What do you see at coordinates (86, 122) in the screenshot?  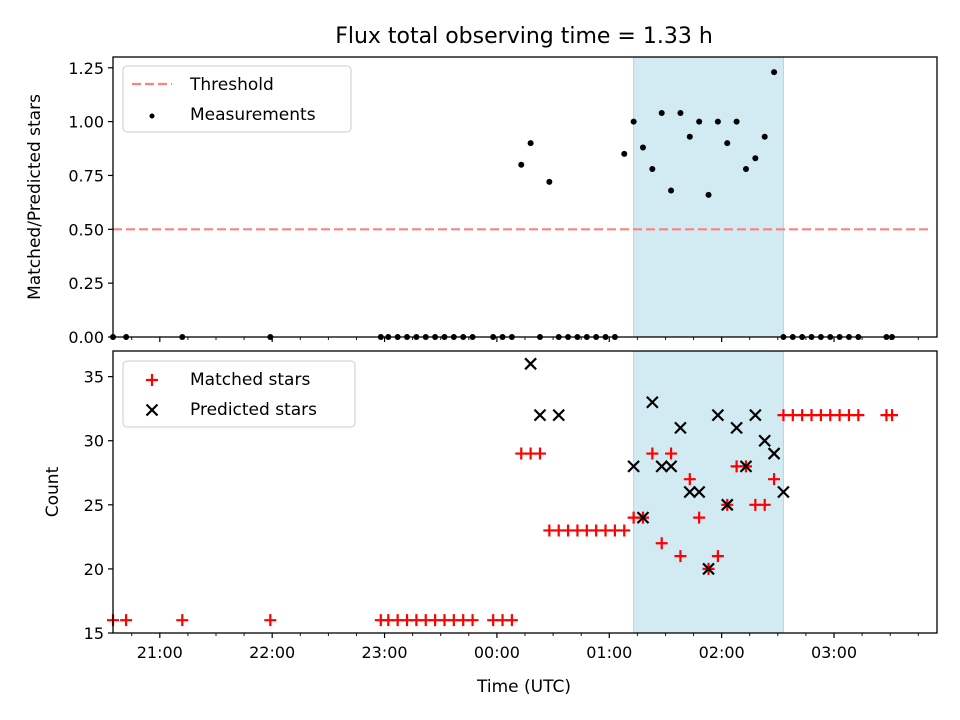 I see `y-tick-label: 1.00` at bounding box center [86, 122].